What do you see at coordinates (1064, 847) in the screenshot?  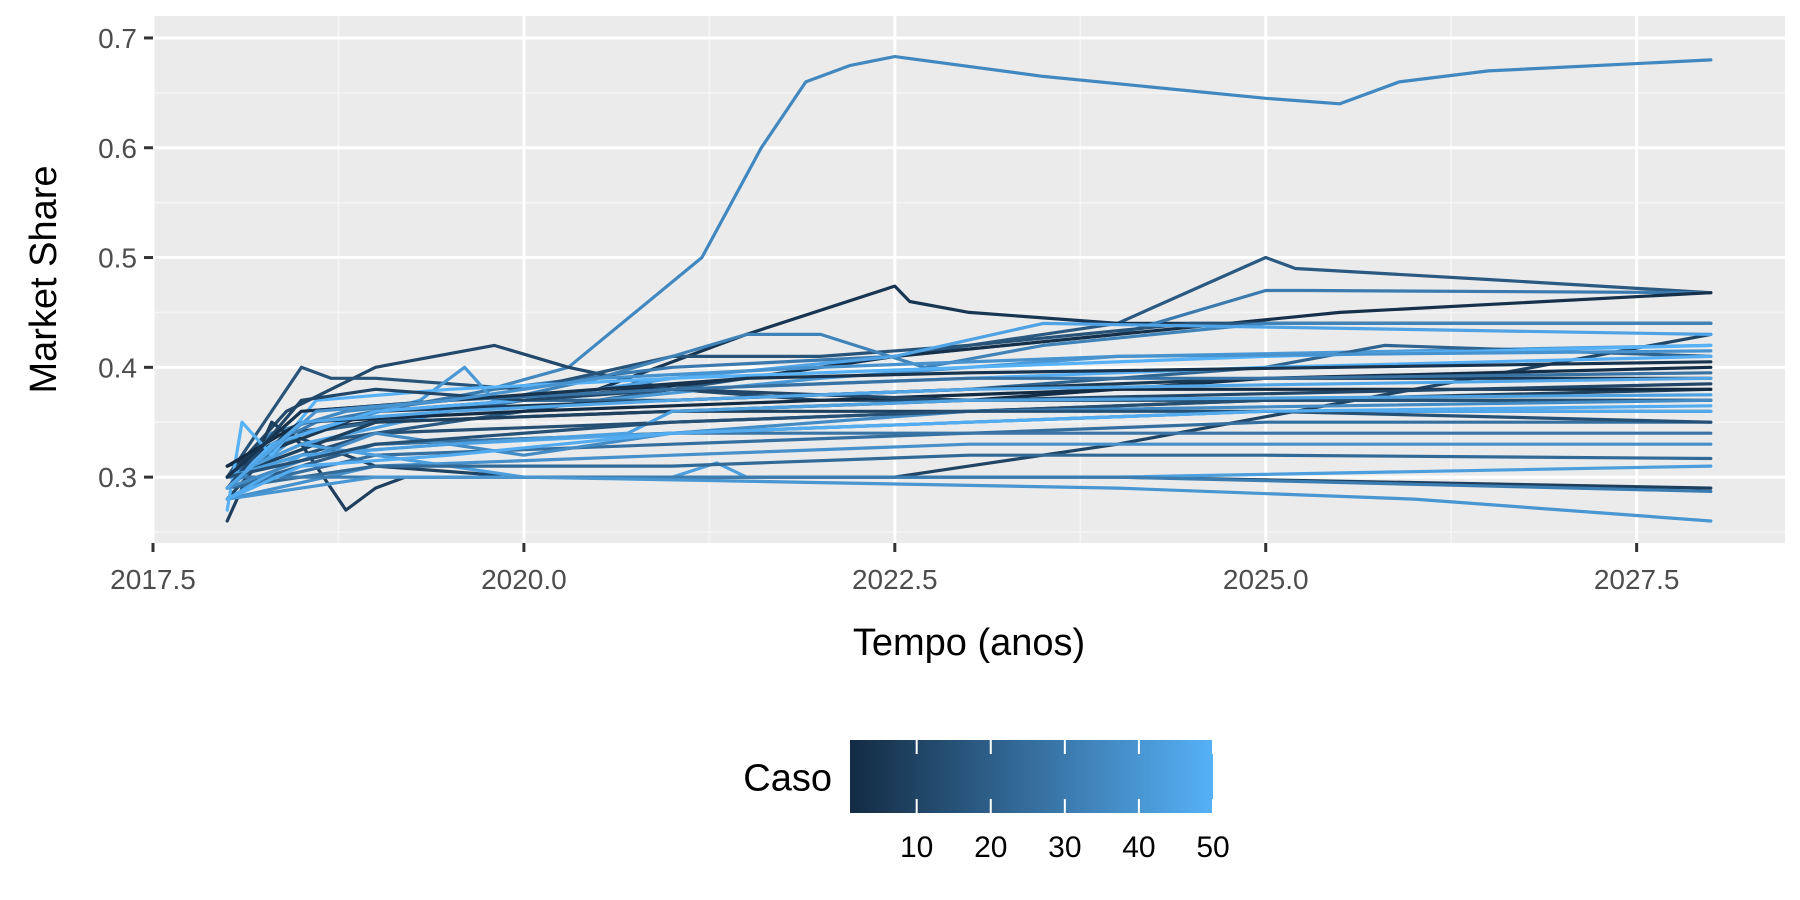 I see `colorbar-label: 30` at bounding box center [1064, 847].